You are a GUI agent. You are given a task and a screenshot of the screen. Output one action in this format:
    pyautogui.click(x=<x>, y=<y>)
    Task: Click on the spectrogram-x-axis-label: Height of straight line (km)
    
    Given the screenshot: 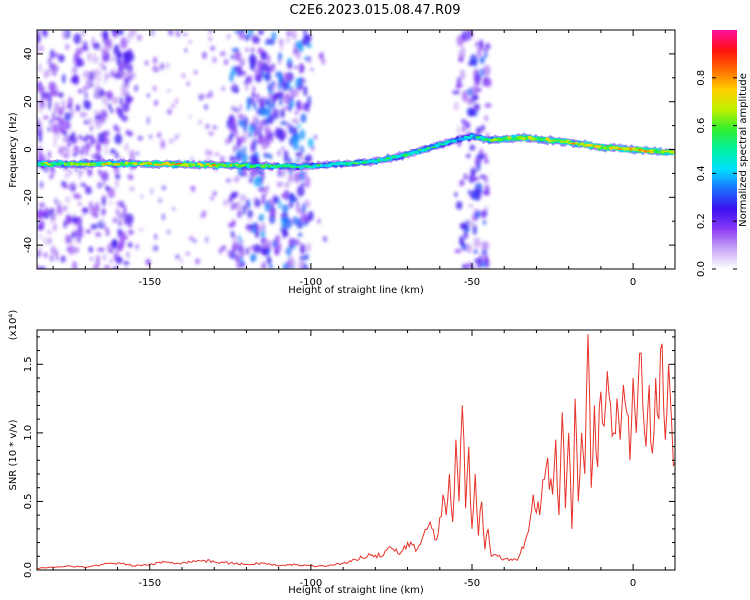 What is the action you would take?
    pyautogui.click(x=356, y=290)
    